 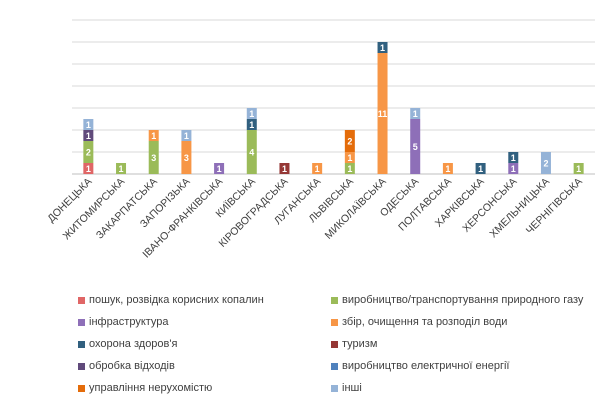 What do you see at coordinates (176, 300) in the screenshot?
I see `legend-label: пошук, розвідка корисних копалин` at bounding box center [176, 300].